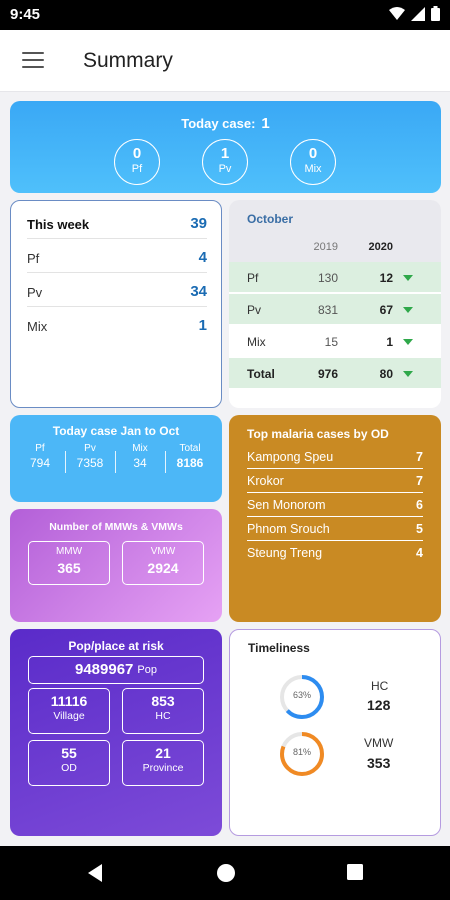 Image resolution: width=450 pixels, height=900 pixels. Describe the element at coordinates (379, 763) in the screenshot. I see `timeliness-vmw-value: 353` at that location.